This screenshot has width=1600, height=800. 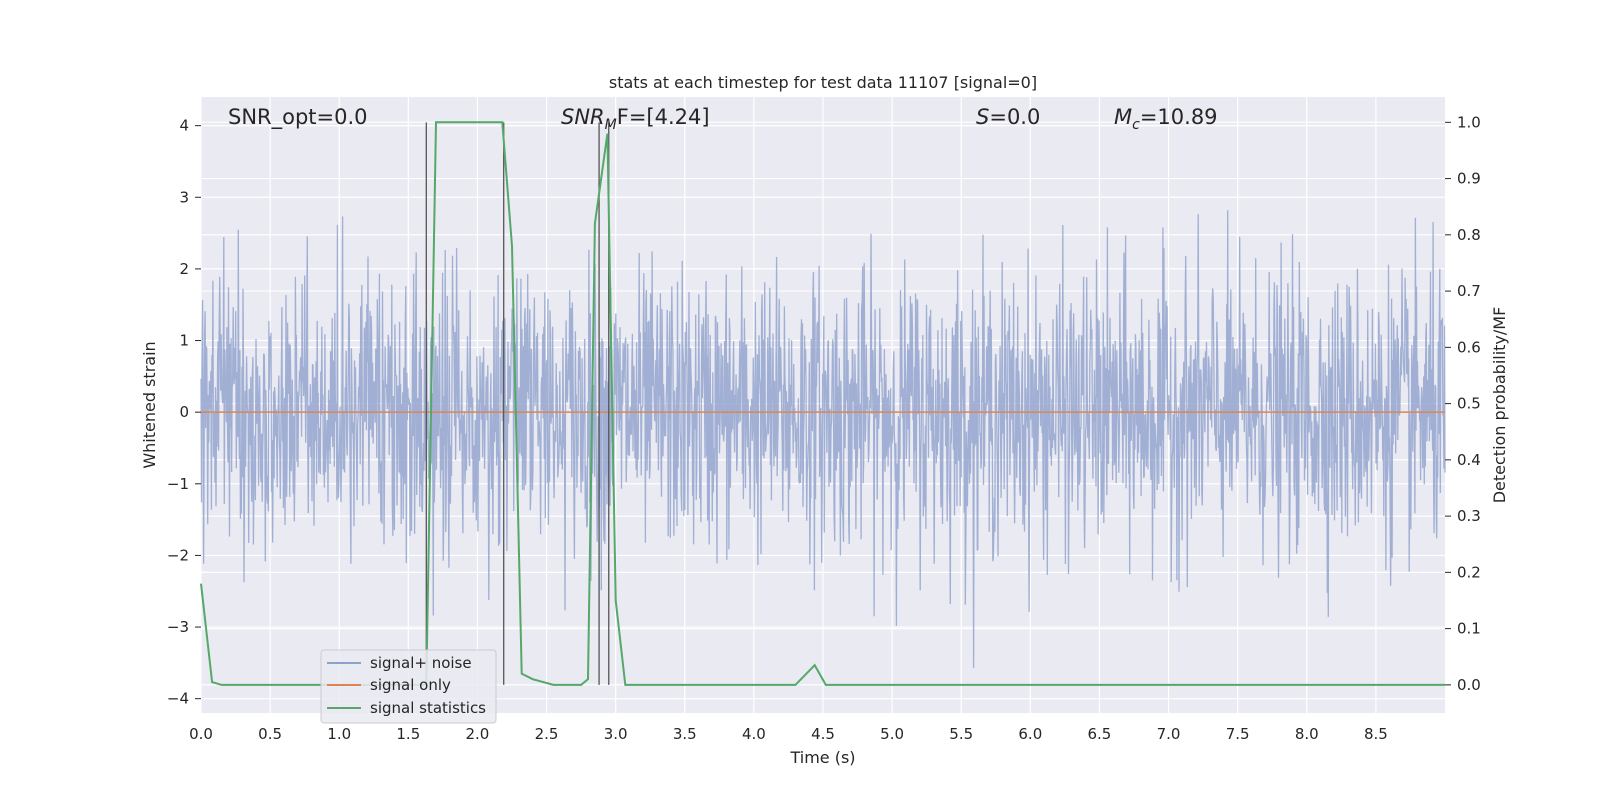 What do you see at coordinates (1469, 179) in the screenshot?
I see `y-tick-label-right: 0.9` at bounding box center [1469, 179].